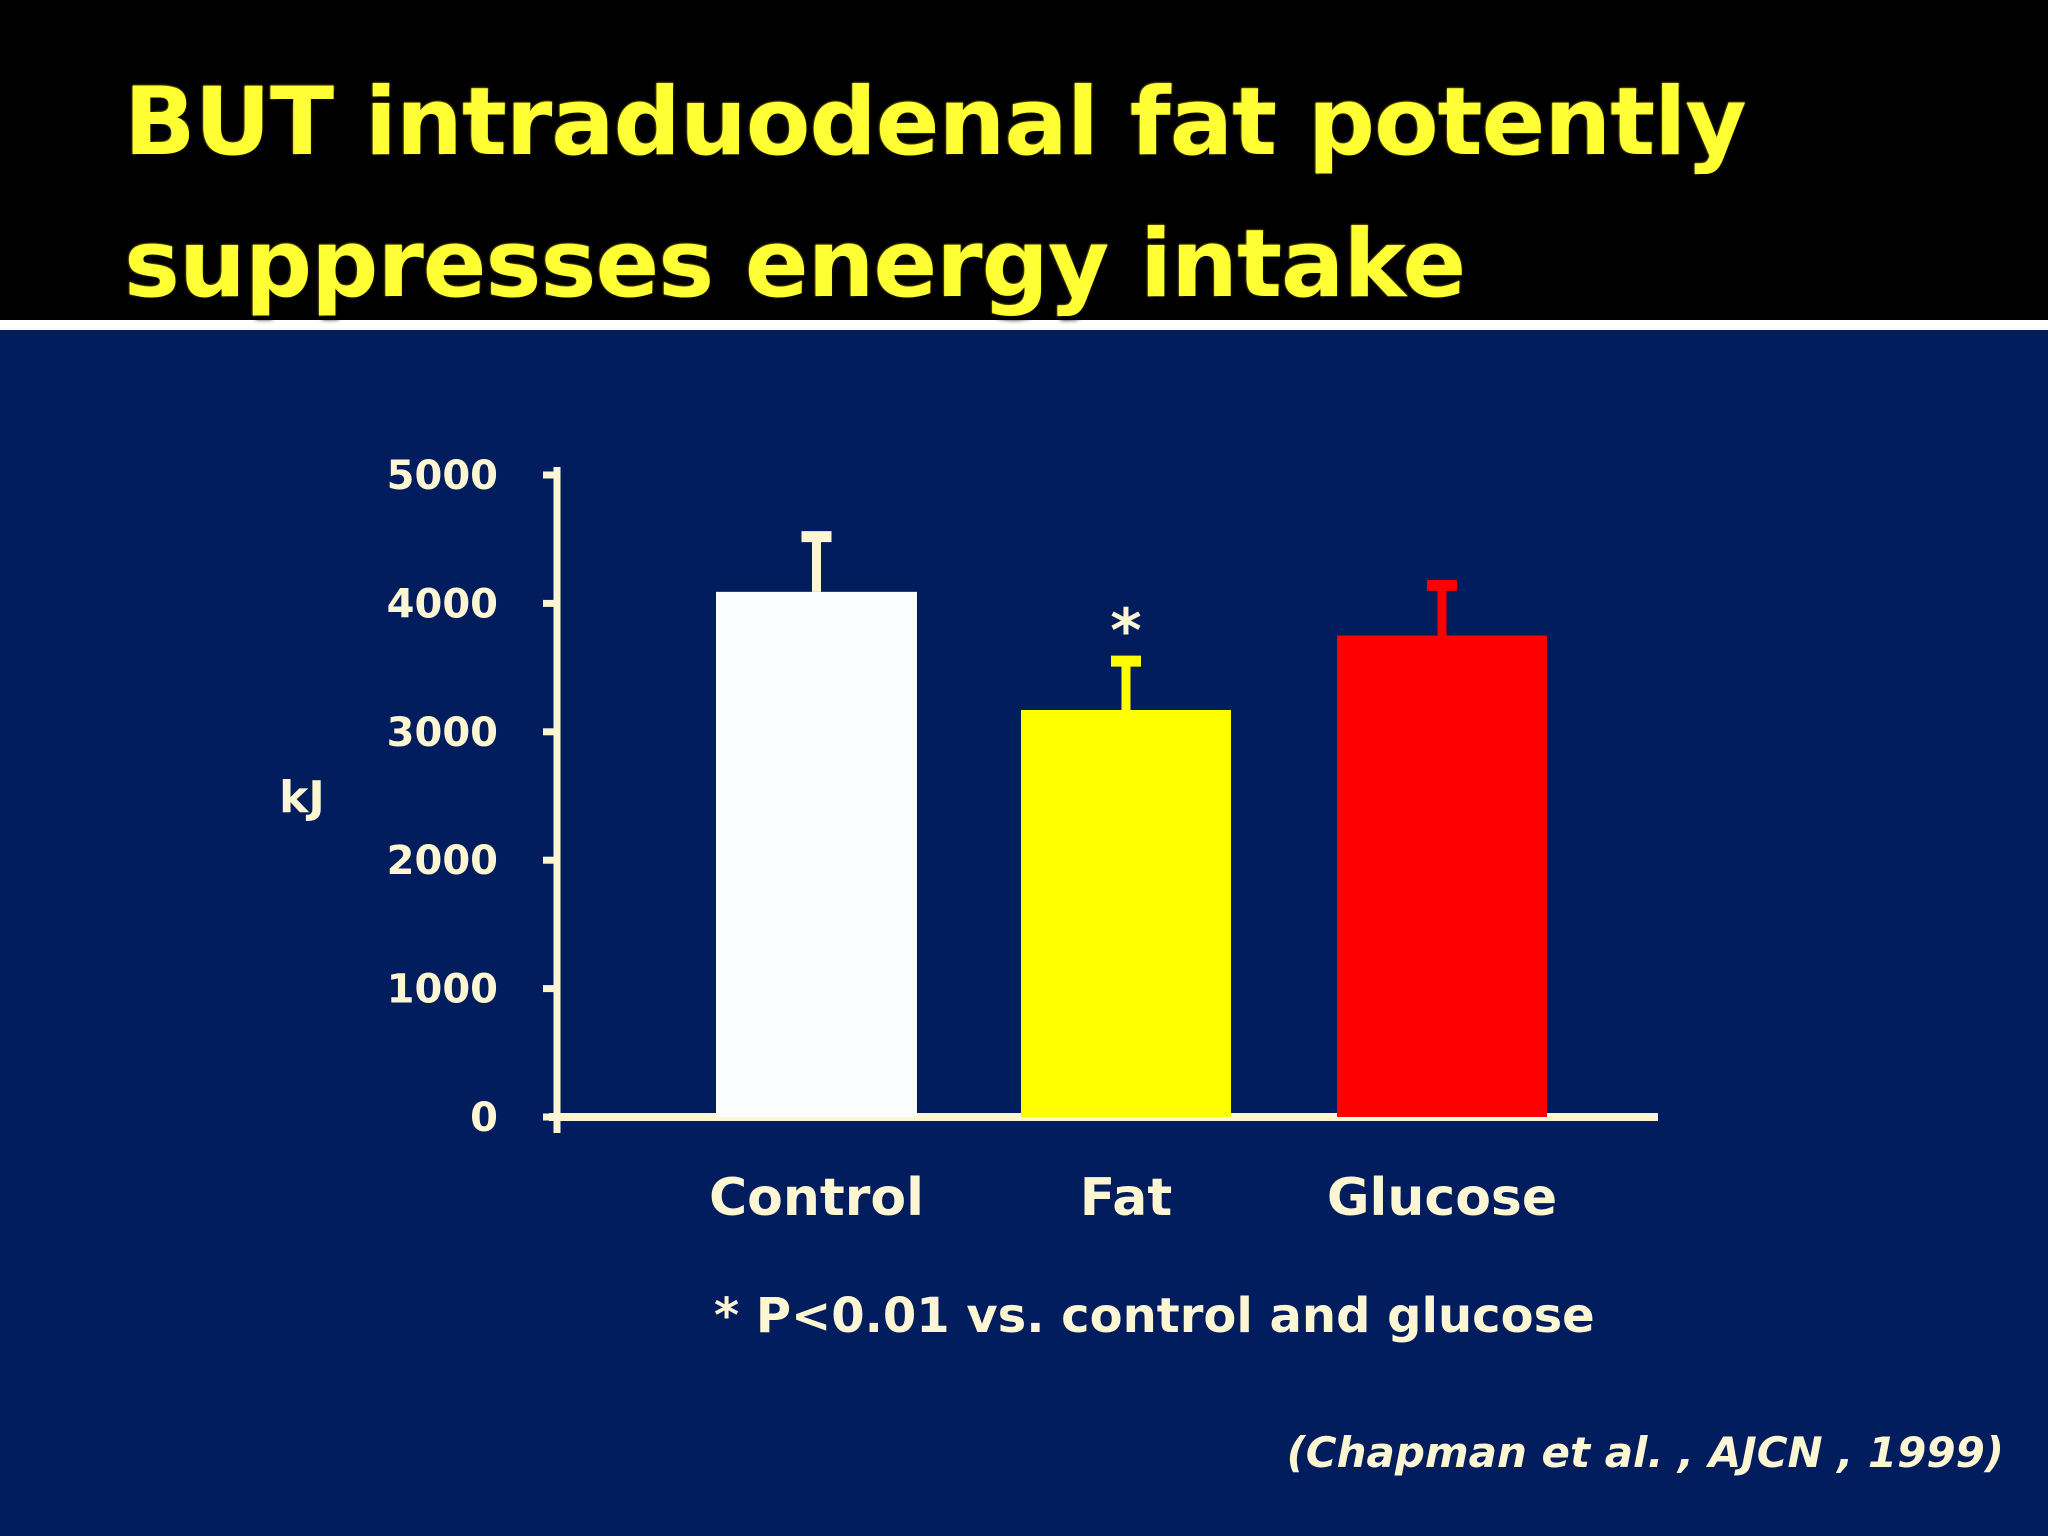 Image resolution: width=2048 pixels, height=1536 pixels. Describe the element at coordinates (1154, 1316) in the screenshot. I see `significance-footnote: * P<0.01 vs. control and glucose` at that location.